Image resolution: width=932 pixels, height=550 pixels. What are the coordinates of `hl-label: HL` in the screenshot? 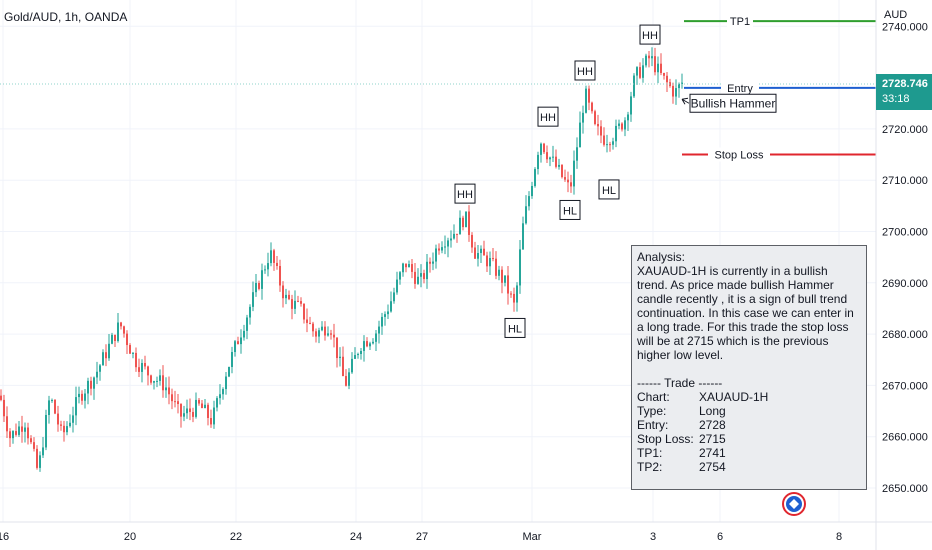 It's located at (570, 211).